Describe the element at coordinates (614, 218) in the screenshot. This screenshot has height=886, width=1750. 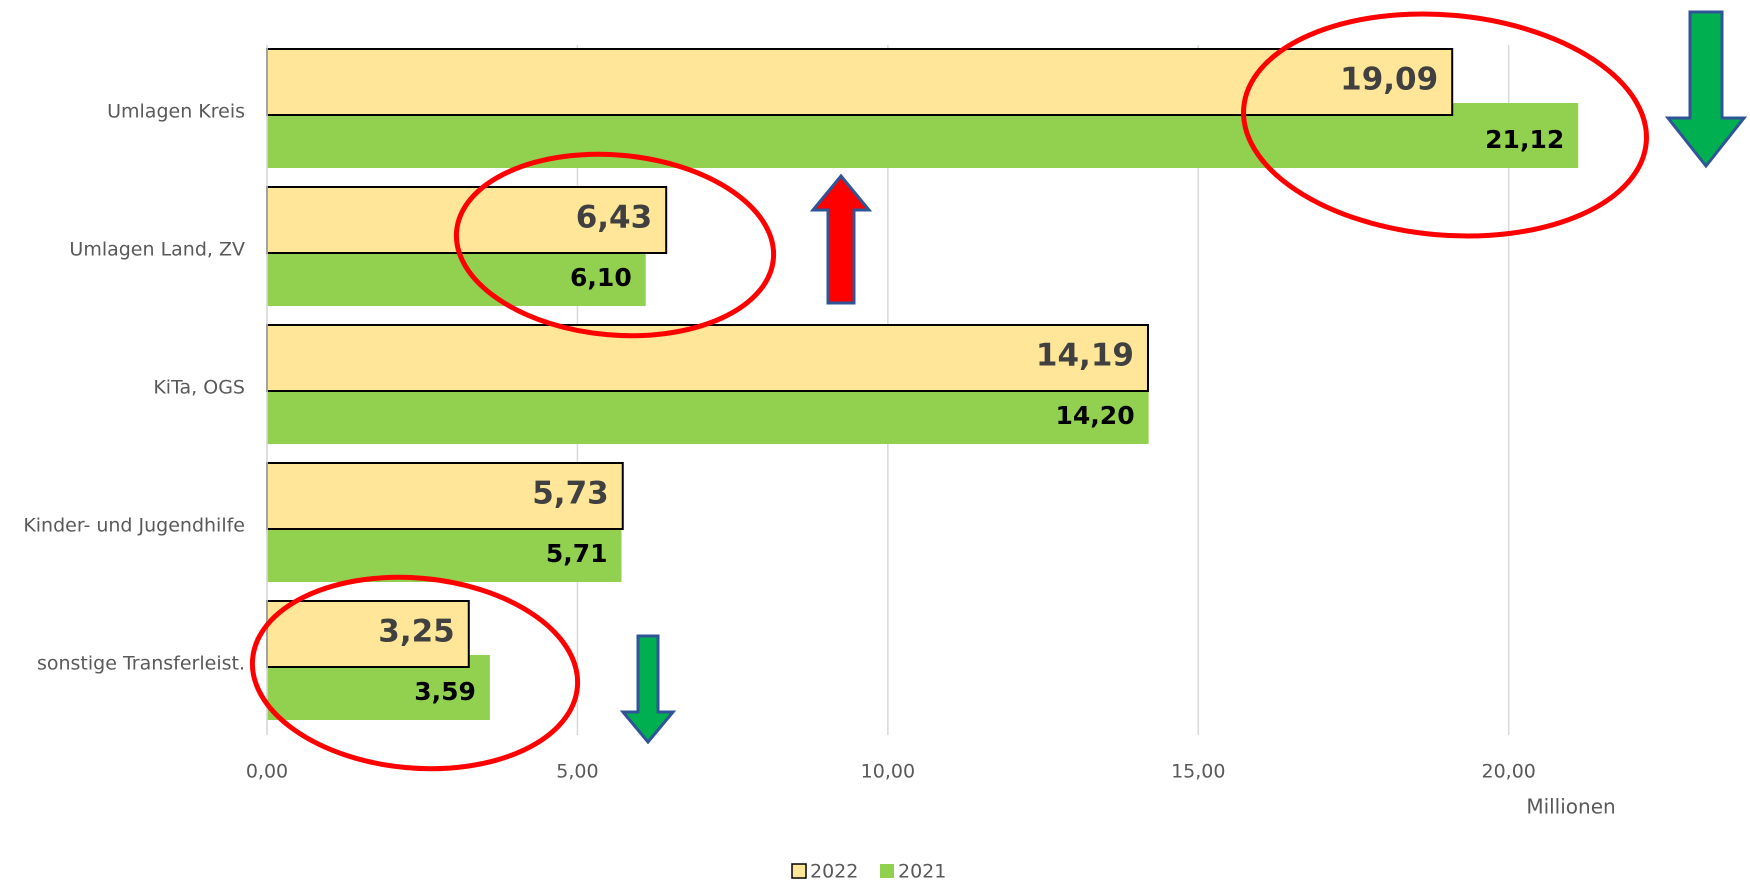
I see `data-label: 6,43` at that location.